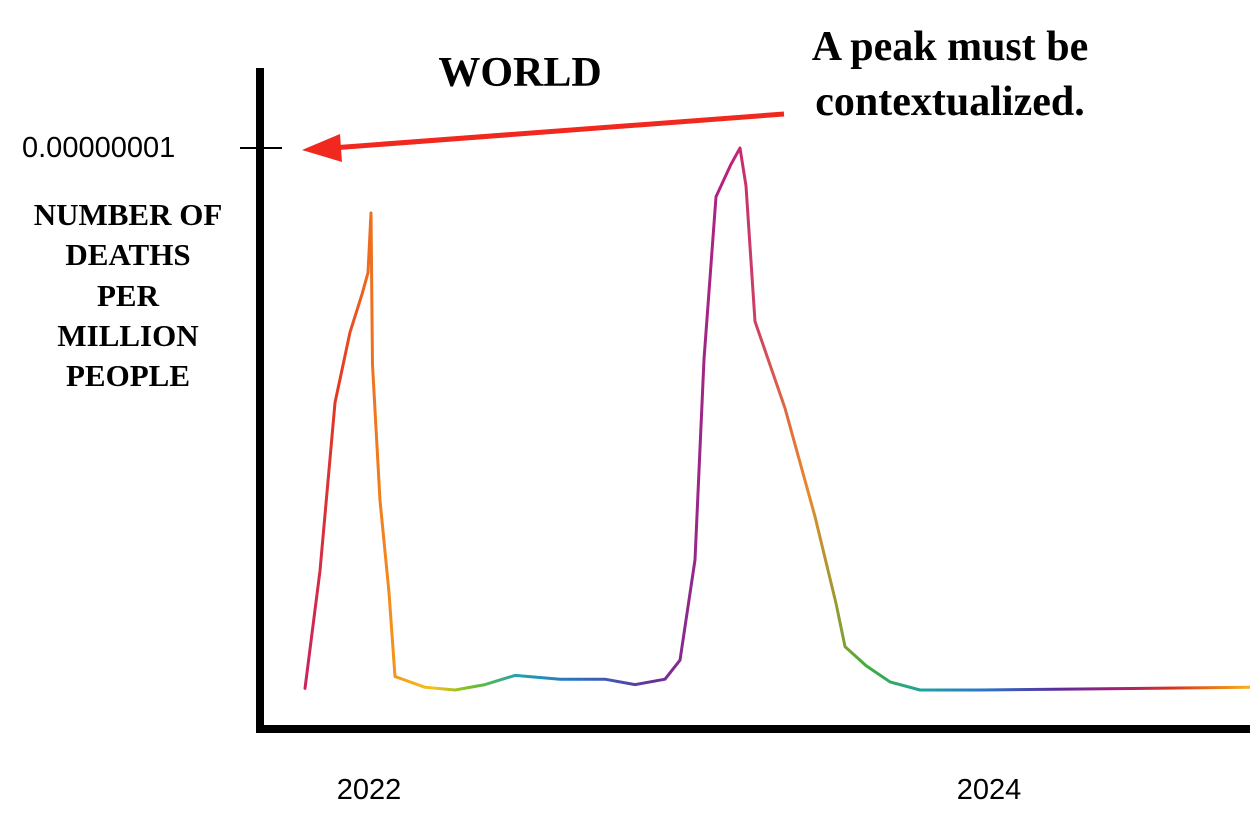  Describe the element at coordinates (989, 790) in the screenshot. I see `x-tick-label-2024: 2024` at that location.